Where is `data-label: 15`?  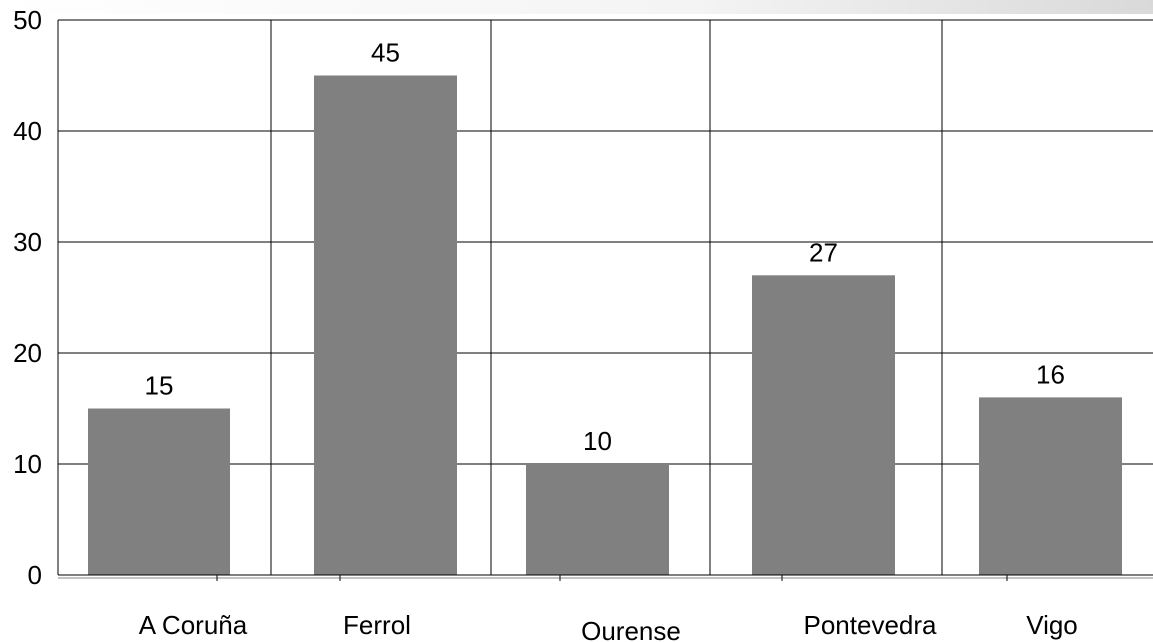
data-label: 15 is located at coordinates (159, 386).